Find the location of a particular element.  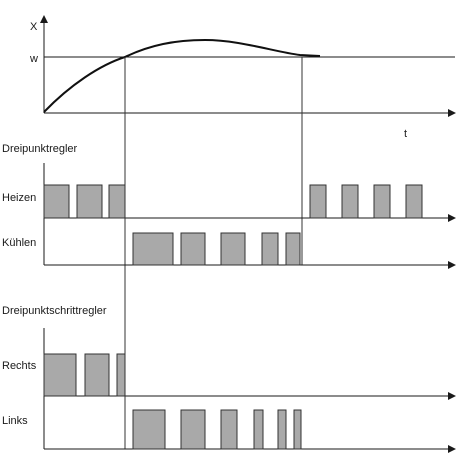

section-title-three-point-controller: Dreipunktregler is located at coordinates (40, 149).